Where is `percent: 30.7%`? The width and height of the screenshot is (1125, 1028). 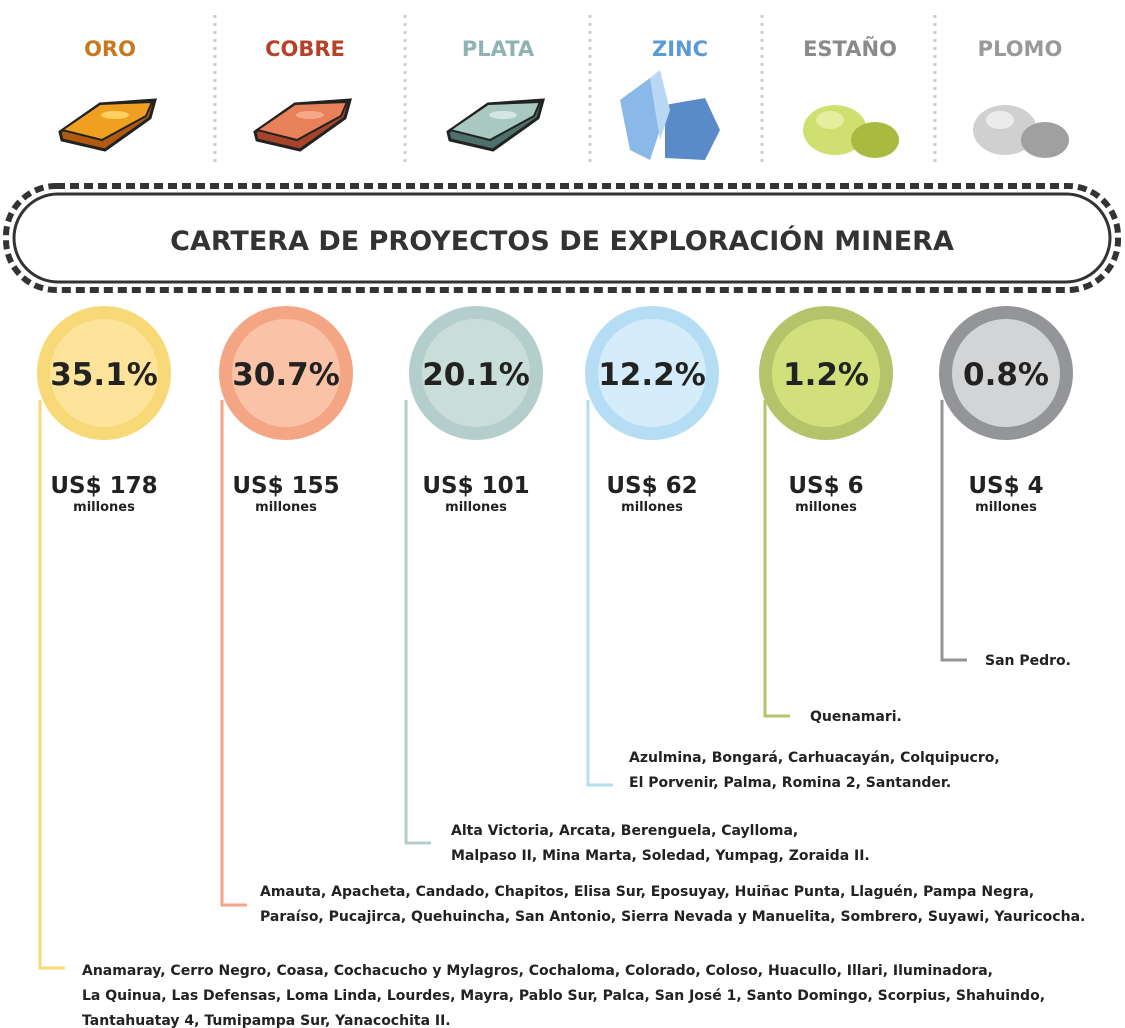 percent: 30.7% is located at coordinates (286, 375).